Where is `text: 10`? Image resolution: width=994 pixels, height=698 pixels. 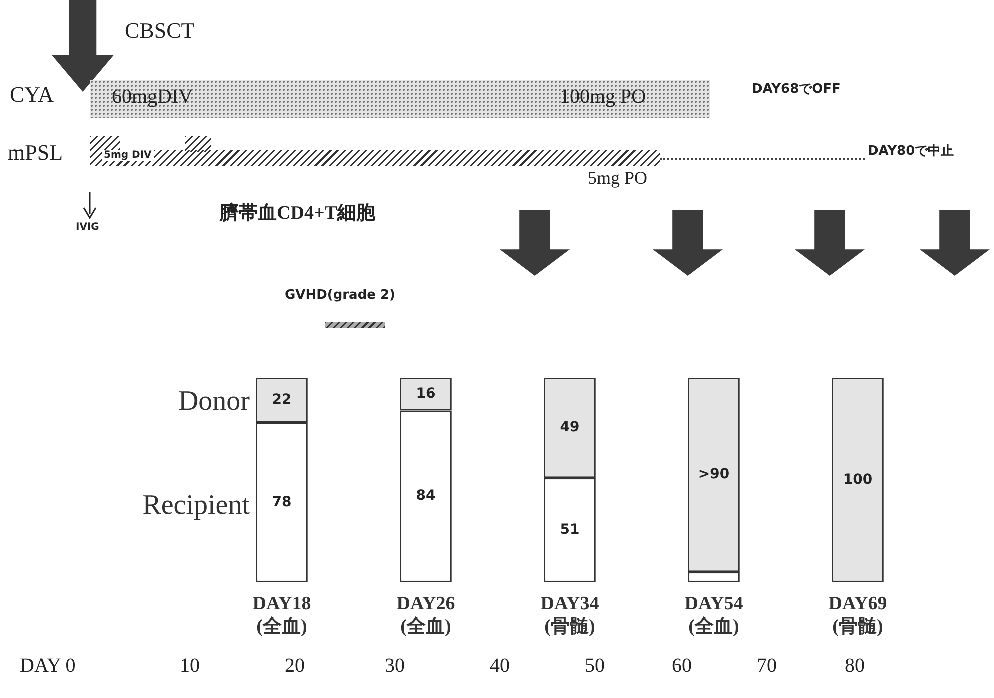
text: 10 is located at coordinates (190, 666).